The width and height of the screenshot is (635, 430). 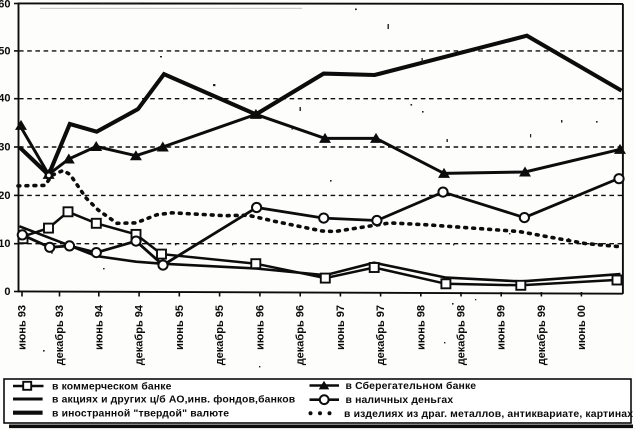 What do you see at coordinates (502, 327) in the screenshot?
I see `svg-text: июнь 99` at bounding box center [502, 327].